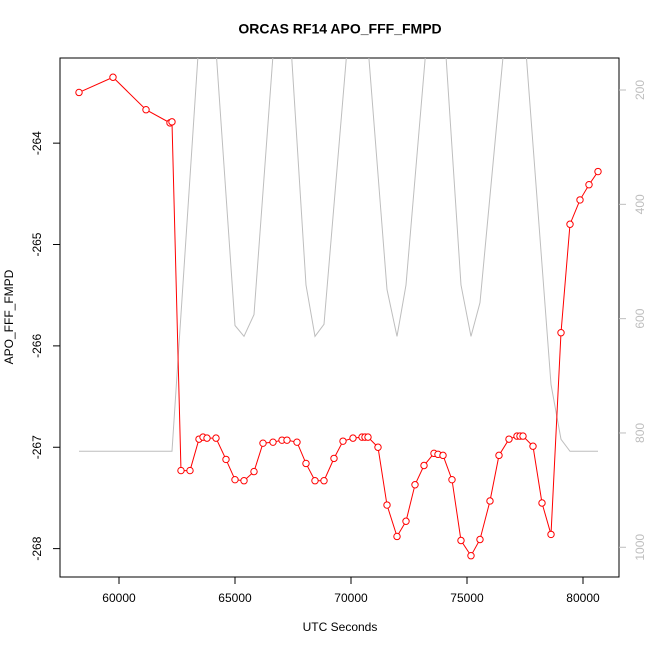  Describe the element at coordinates (37, 143) in the screenshot. I see `y-tick-label: -264` at that location.